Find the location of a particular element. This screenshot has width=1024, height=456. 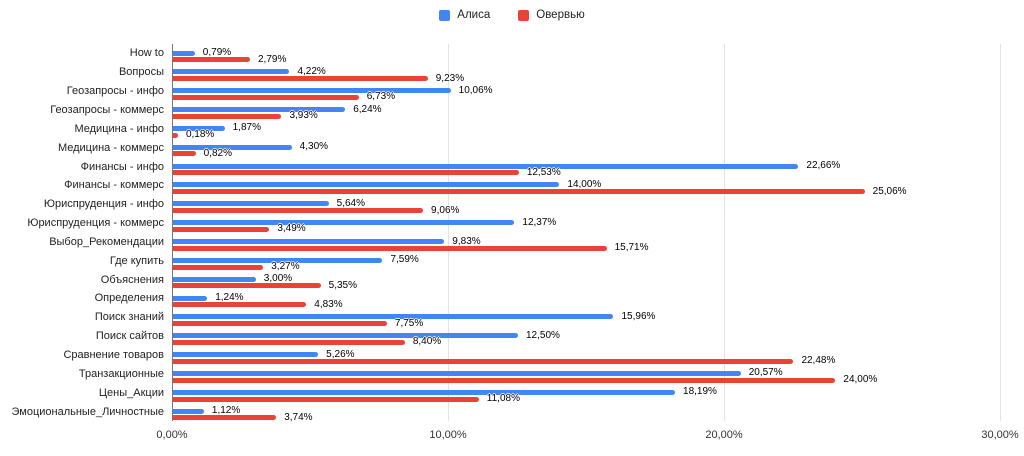

value-label-overview: 7,75% is located at coordinates (409, 323).